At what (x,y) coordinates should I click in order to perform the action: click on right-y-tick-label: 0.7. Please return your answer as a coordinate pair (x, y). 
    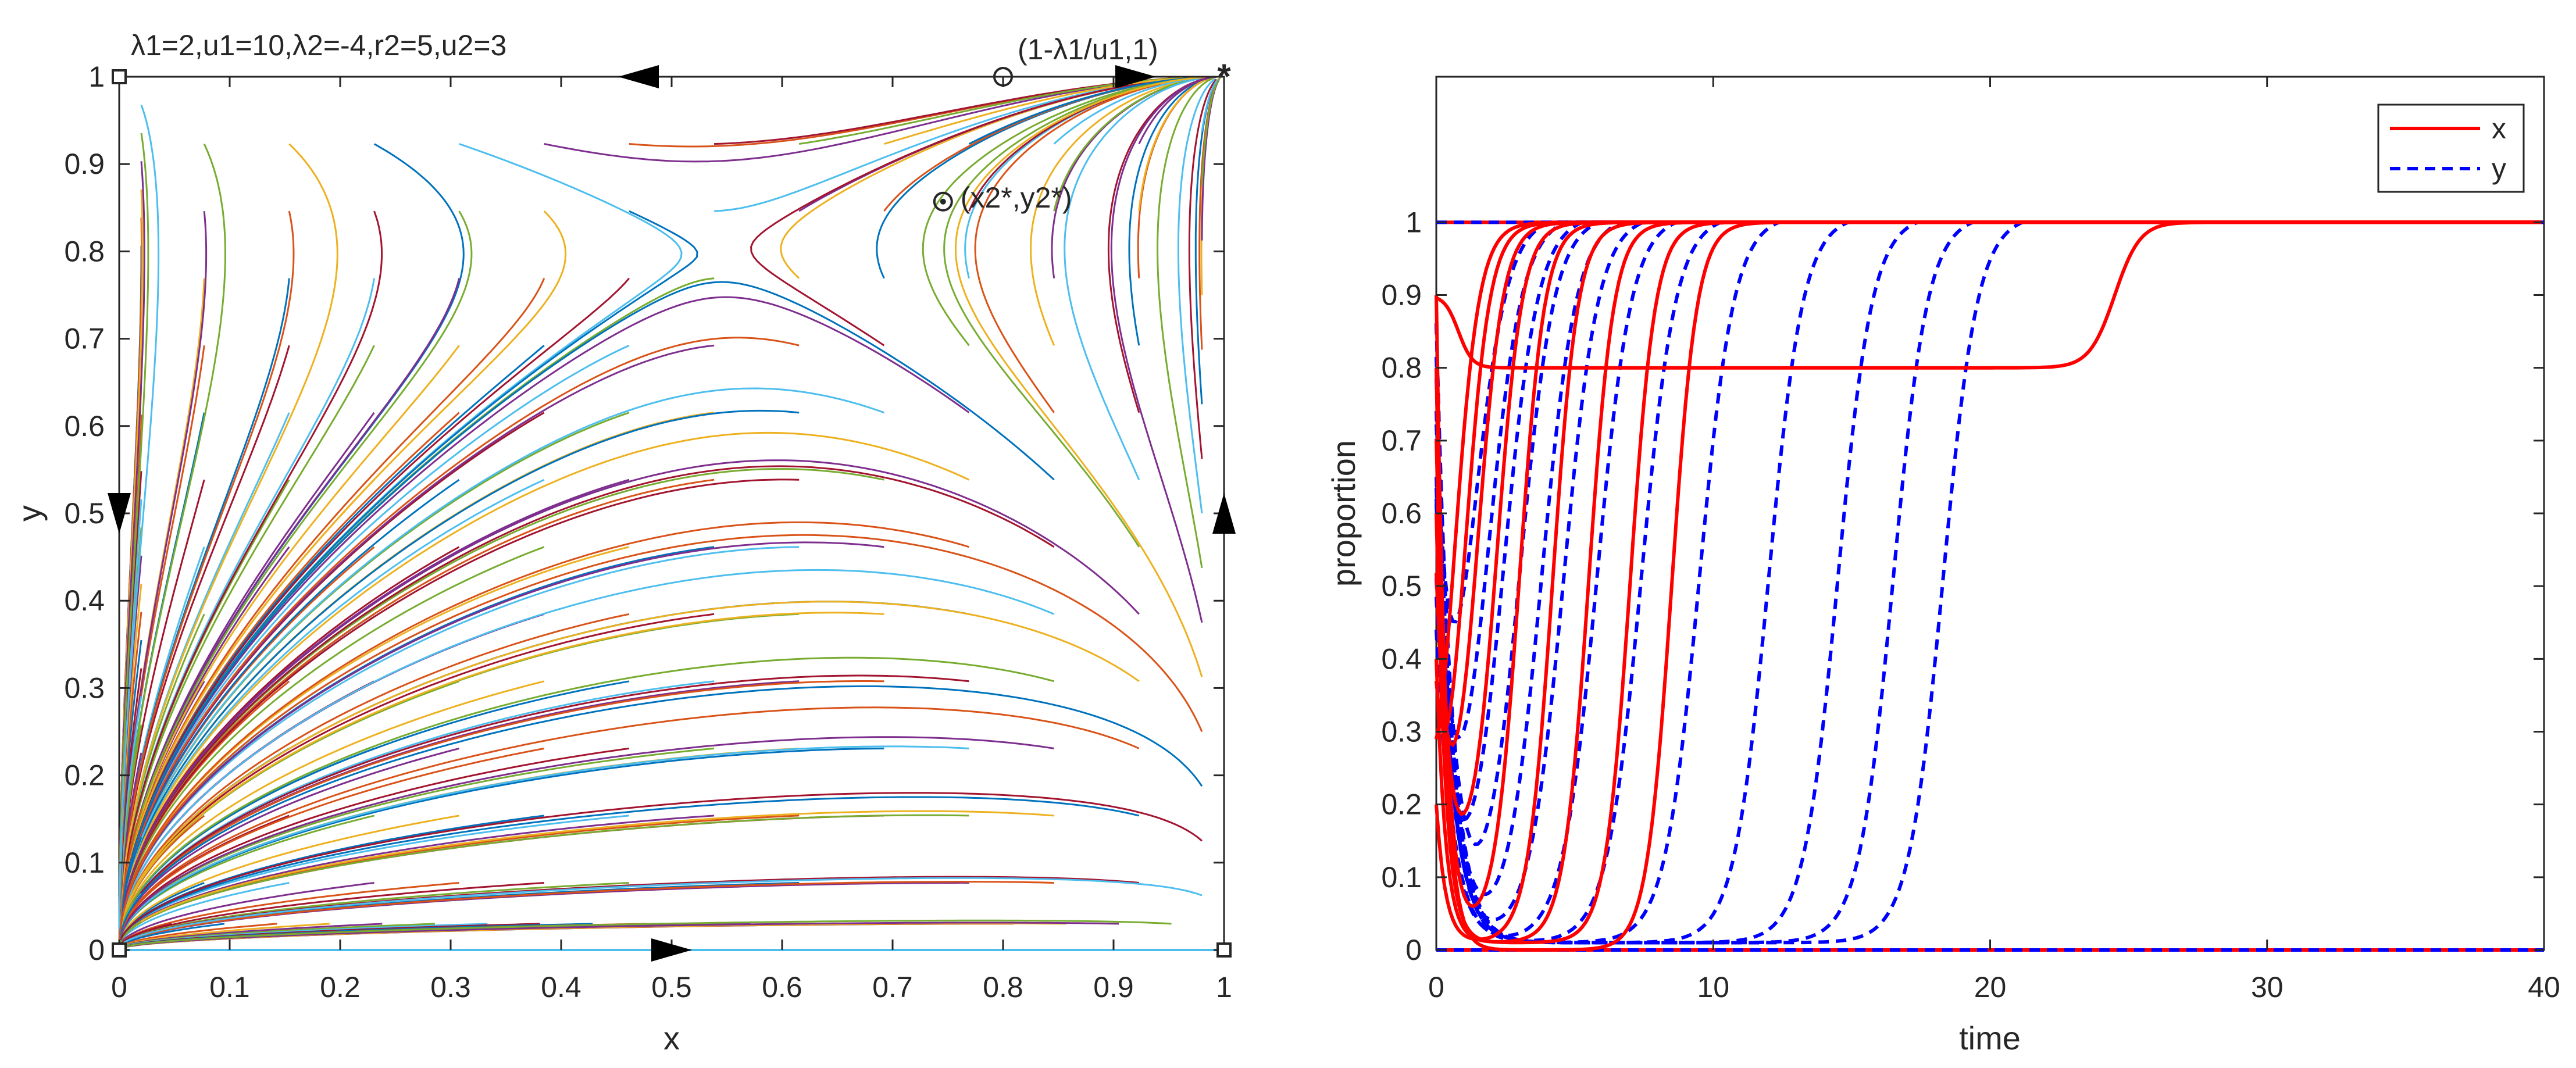
    Looking at the image, I should click on (1401, 440).